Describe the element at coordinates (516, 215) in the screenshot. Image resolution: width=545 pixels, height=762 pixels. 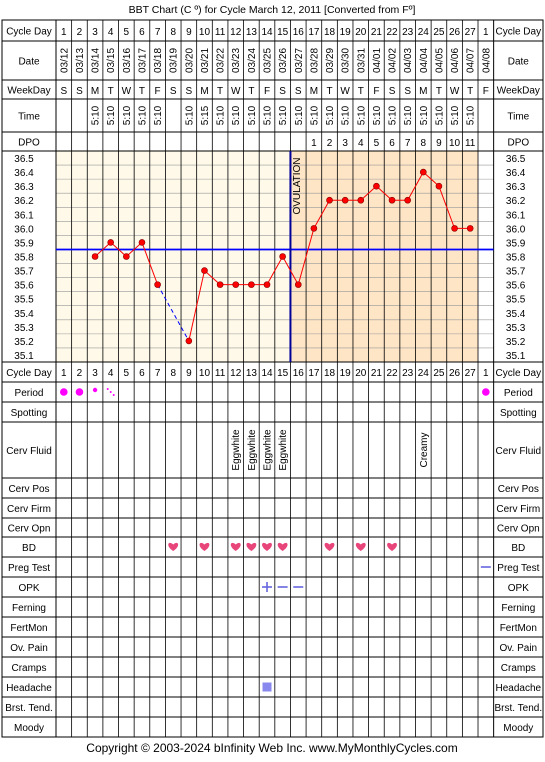
I see `y-tick-label-right: 36.1` at that location.